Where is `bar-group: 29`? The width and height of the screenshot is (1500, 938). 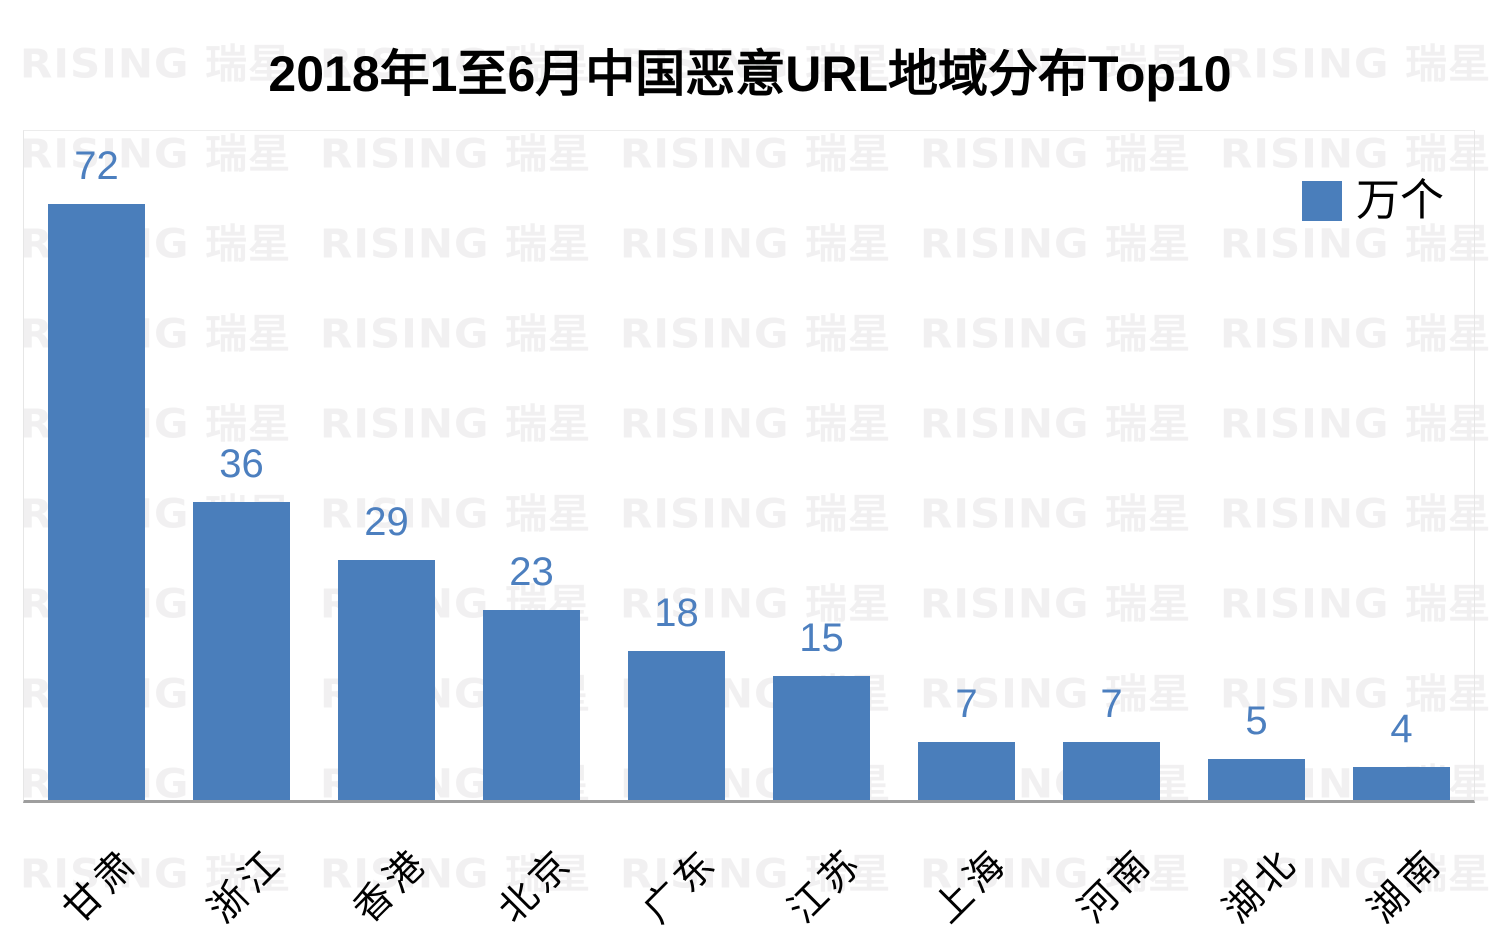 bar-group: 29 is located at coordinates (386, 651).